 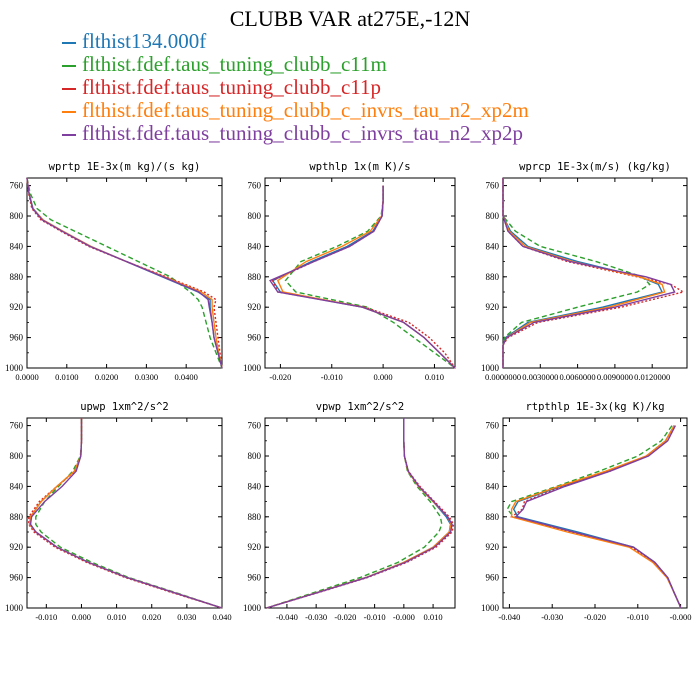 What do you see at coordinates (26, 377) in the screenshot?
I see `x-tick-label: 0.0000` at bounding box center [26, 377].